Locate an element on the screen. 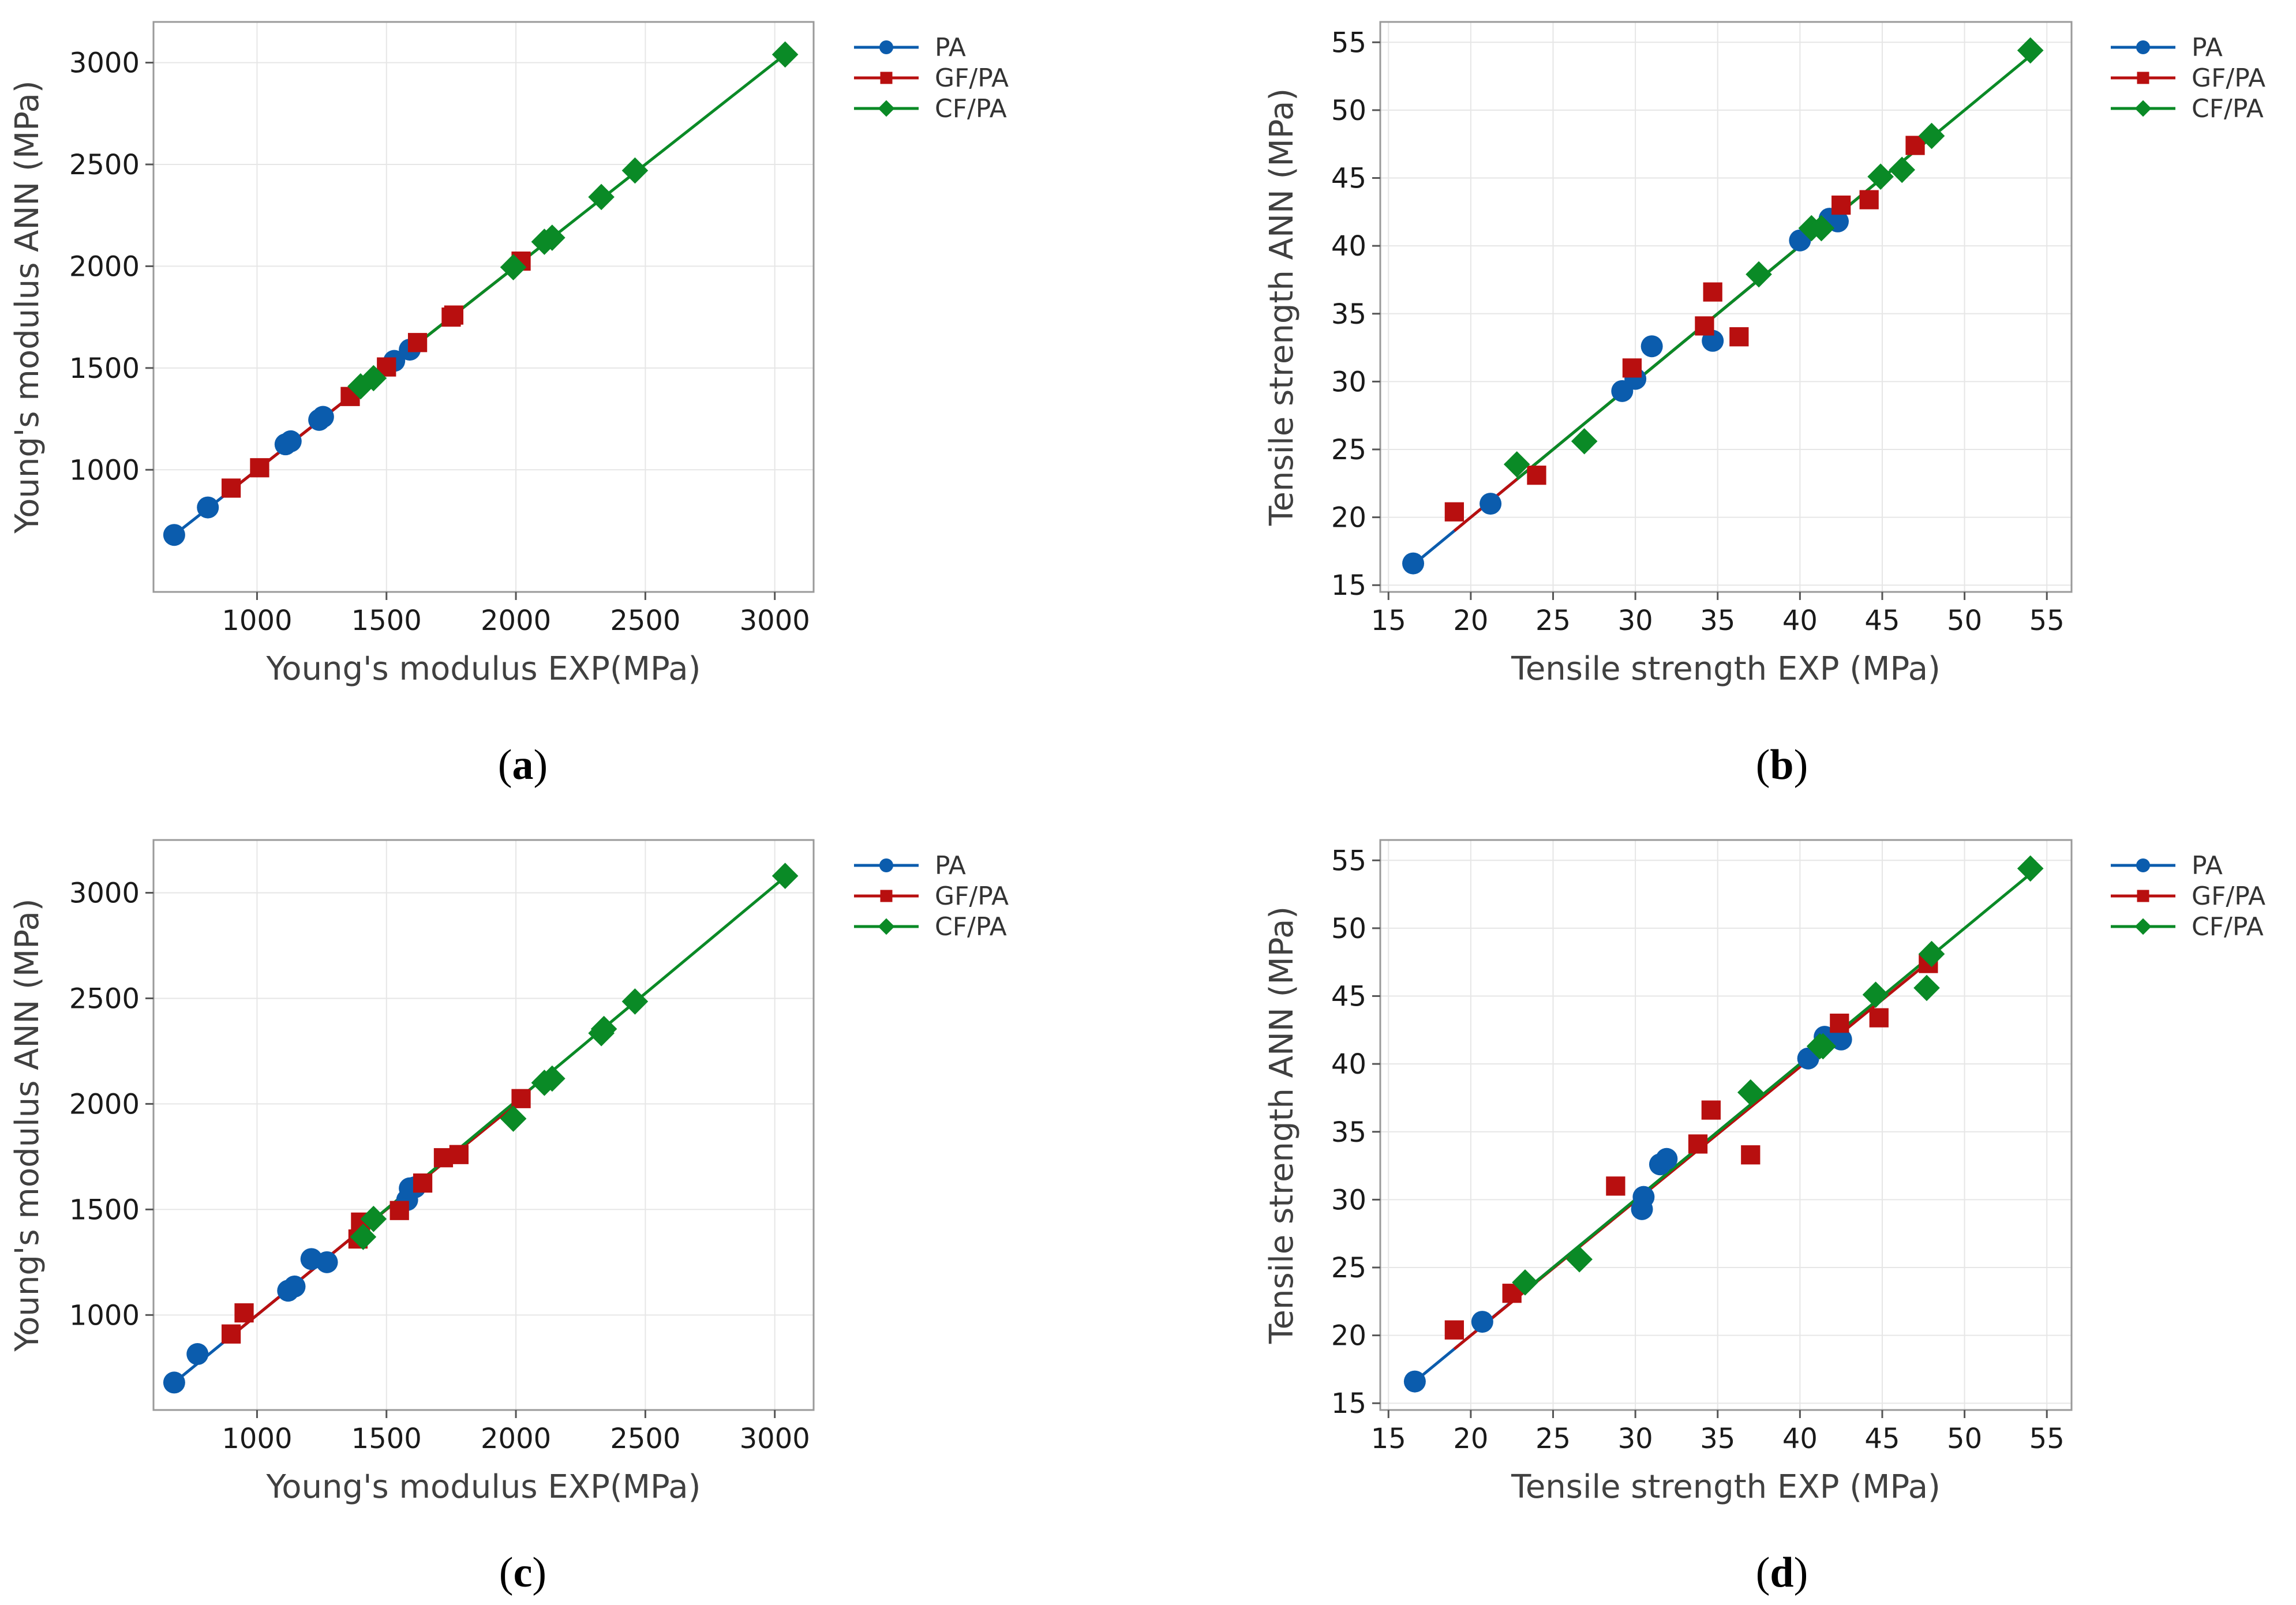 The image size is (2296, 1605). plot-area is located at coordinates (483, 1125).